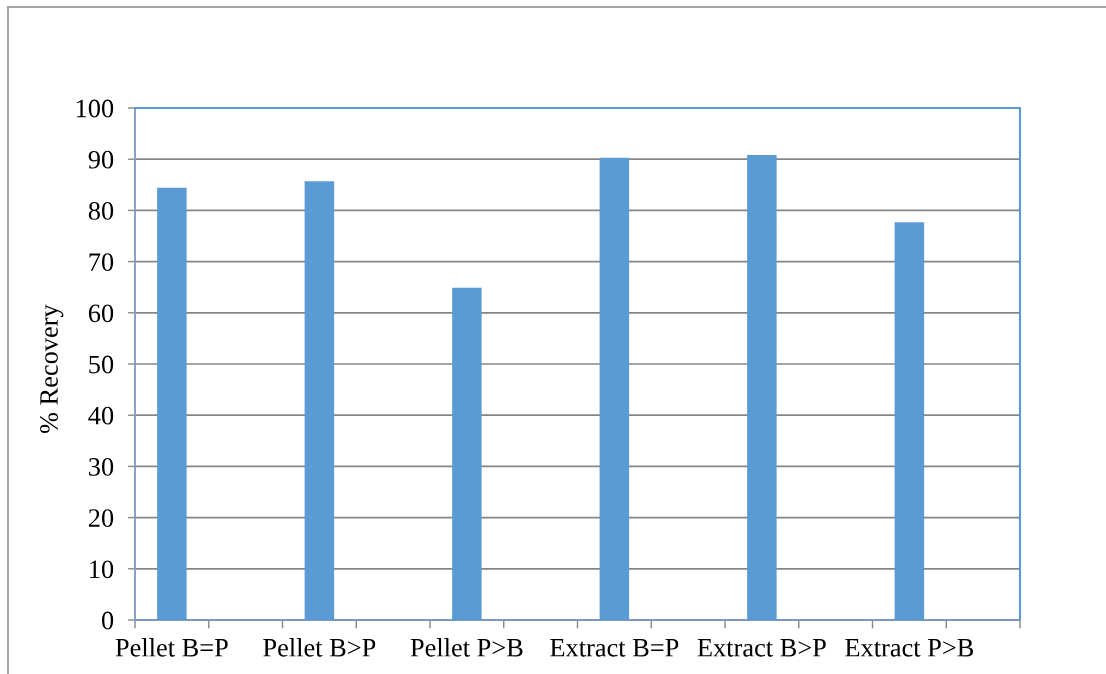  I want to click on y-tick-label: 70, so click(101, 262).